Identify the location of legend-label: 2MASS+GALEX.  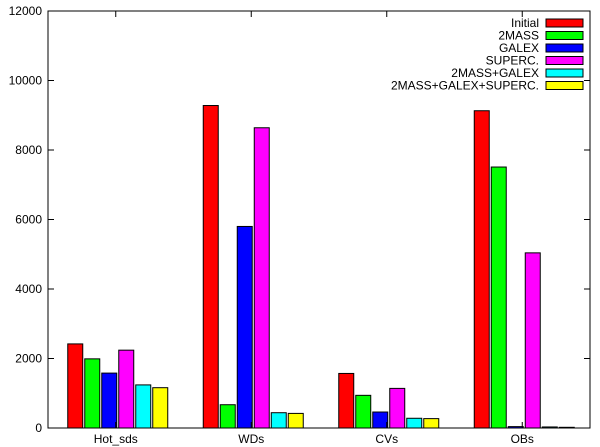
(495, 73).